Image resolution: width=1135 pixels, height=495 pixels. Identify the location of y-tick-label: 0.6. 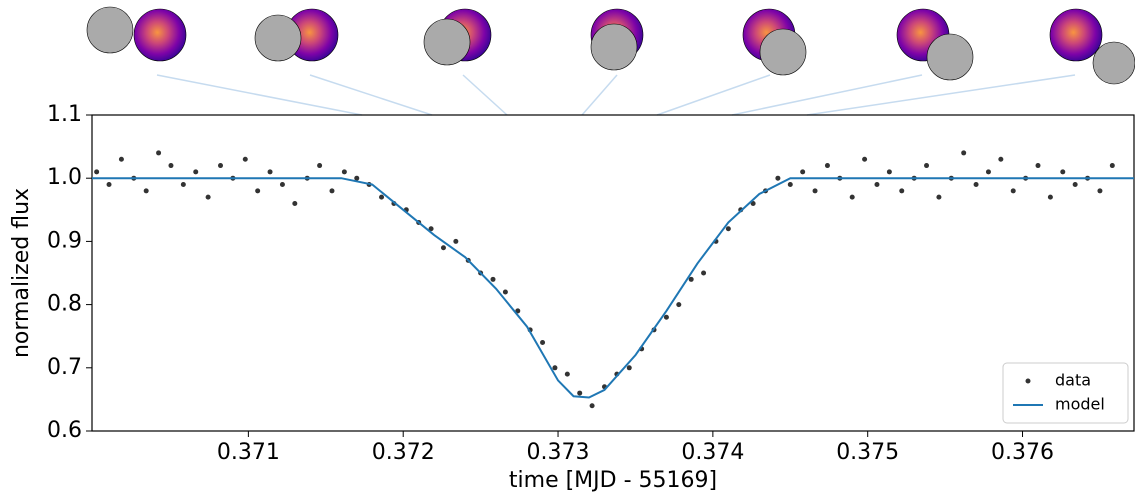
(64, 430).